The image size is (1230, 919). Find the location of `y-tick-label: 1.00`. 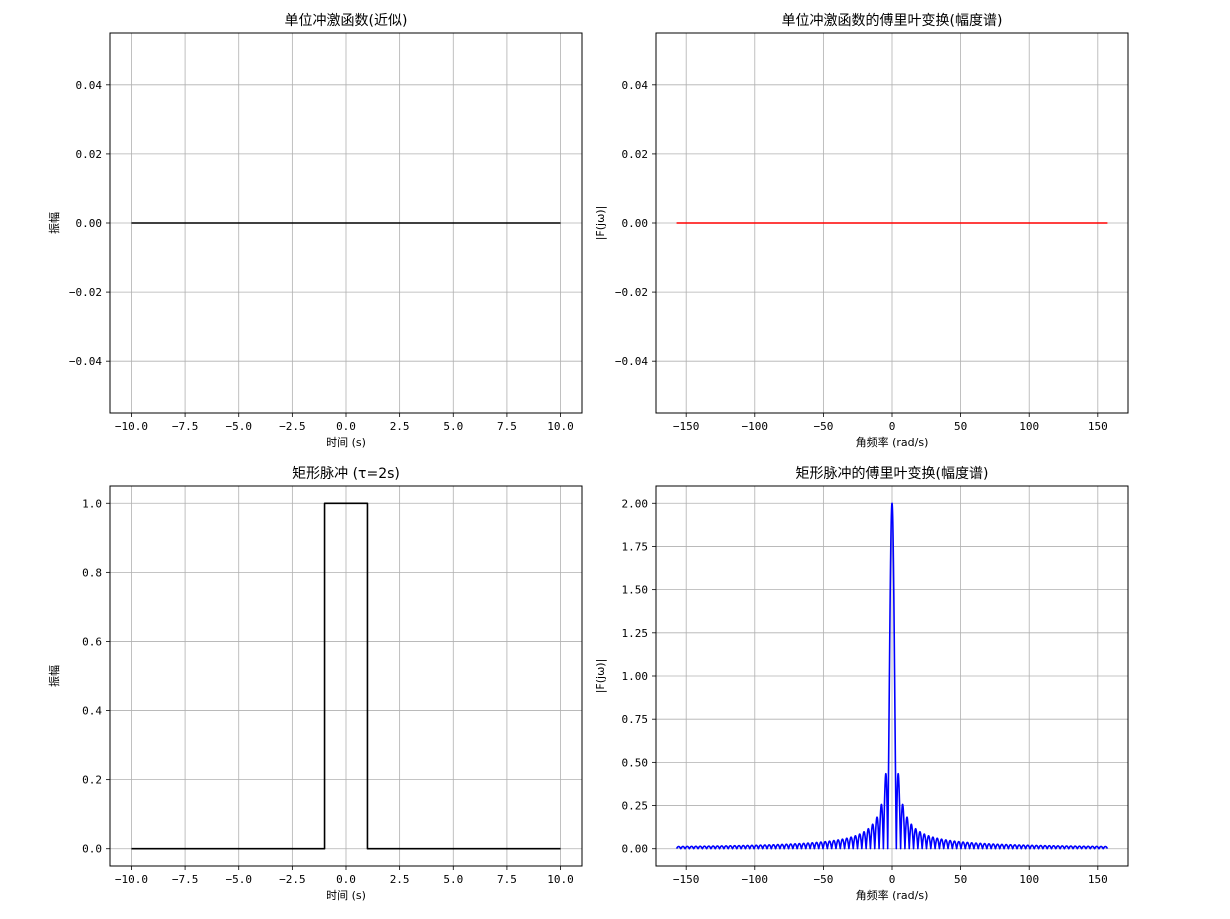

y-tick-label: 1.00 is located at coordinates (635, 676).